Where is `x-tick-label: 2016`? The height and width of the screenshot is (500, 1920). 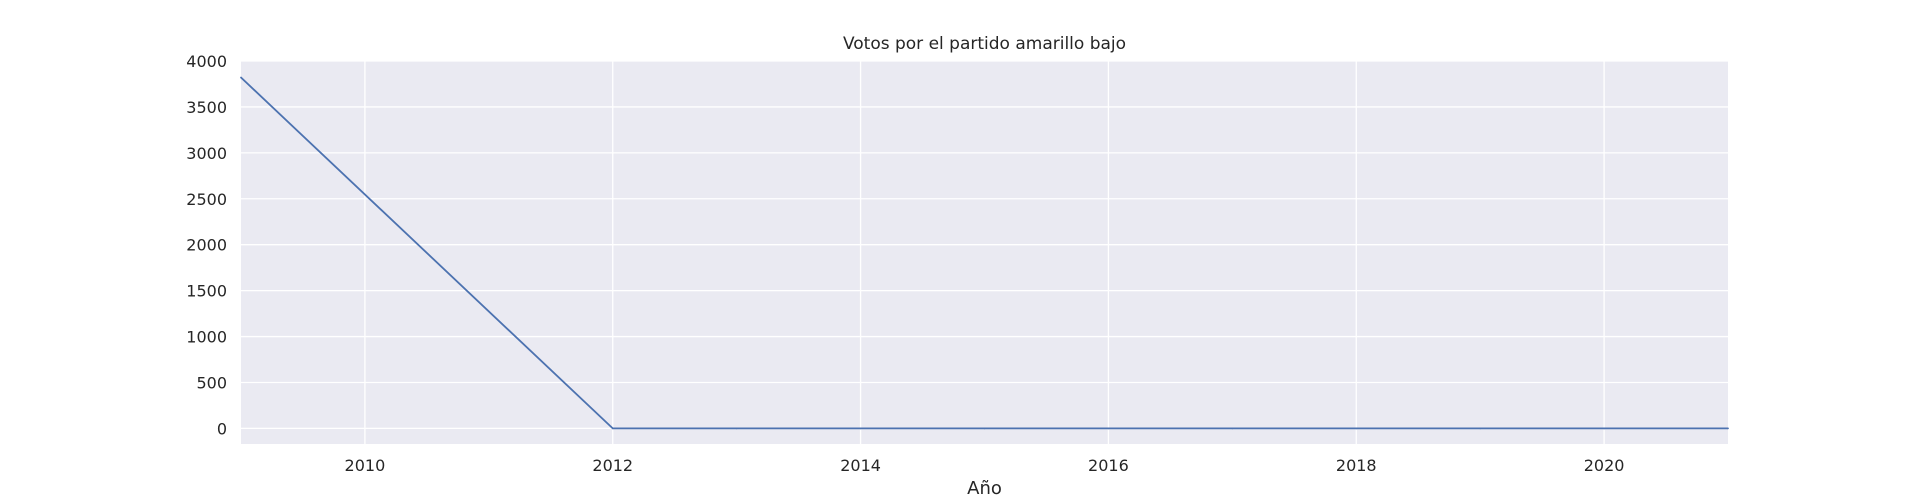 x-tick-label: 2016 is located at coordinates (1108, 465).